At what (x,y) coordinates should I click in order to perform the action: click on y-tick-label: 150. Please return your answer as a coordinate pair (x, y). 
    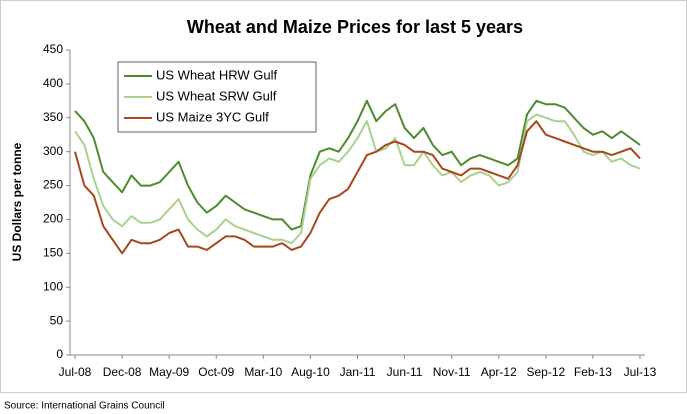
    Looking at the image, I should click on (53, 253).